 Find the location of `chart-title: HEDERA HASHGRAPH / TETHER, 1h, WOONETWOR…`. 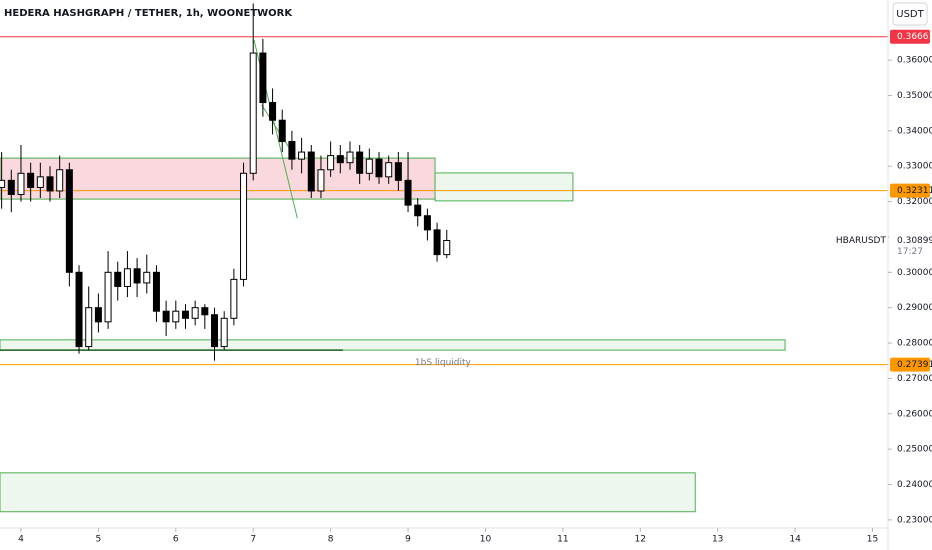

chart-title: HEDERA HASHGRAPH / TETHER, 1h, WOONETWOR… is located at coordinates (148, 13).